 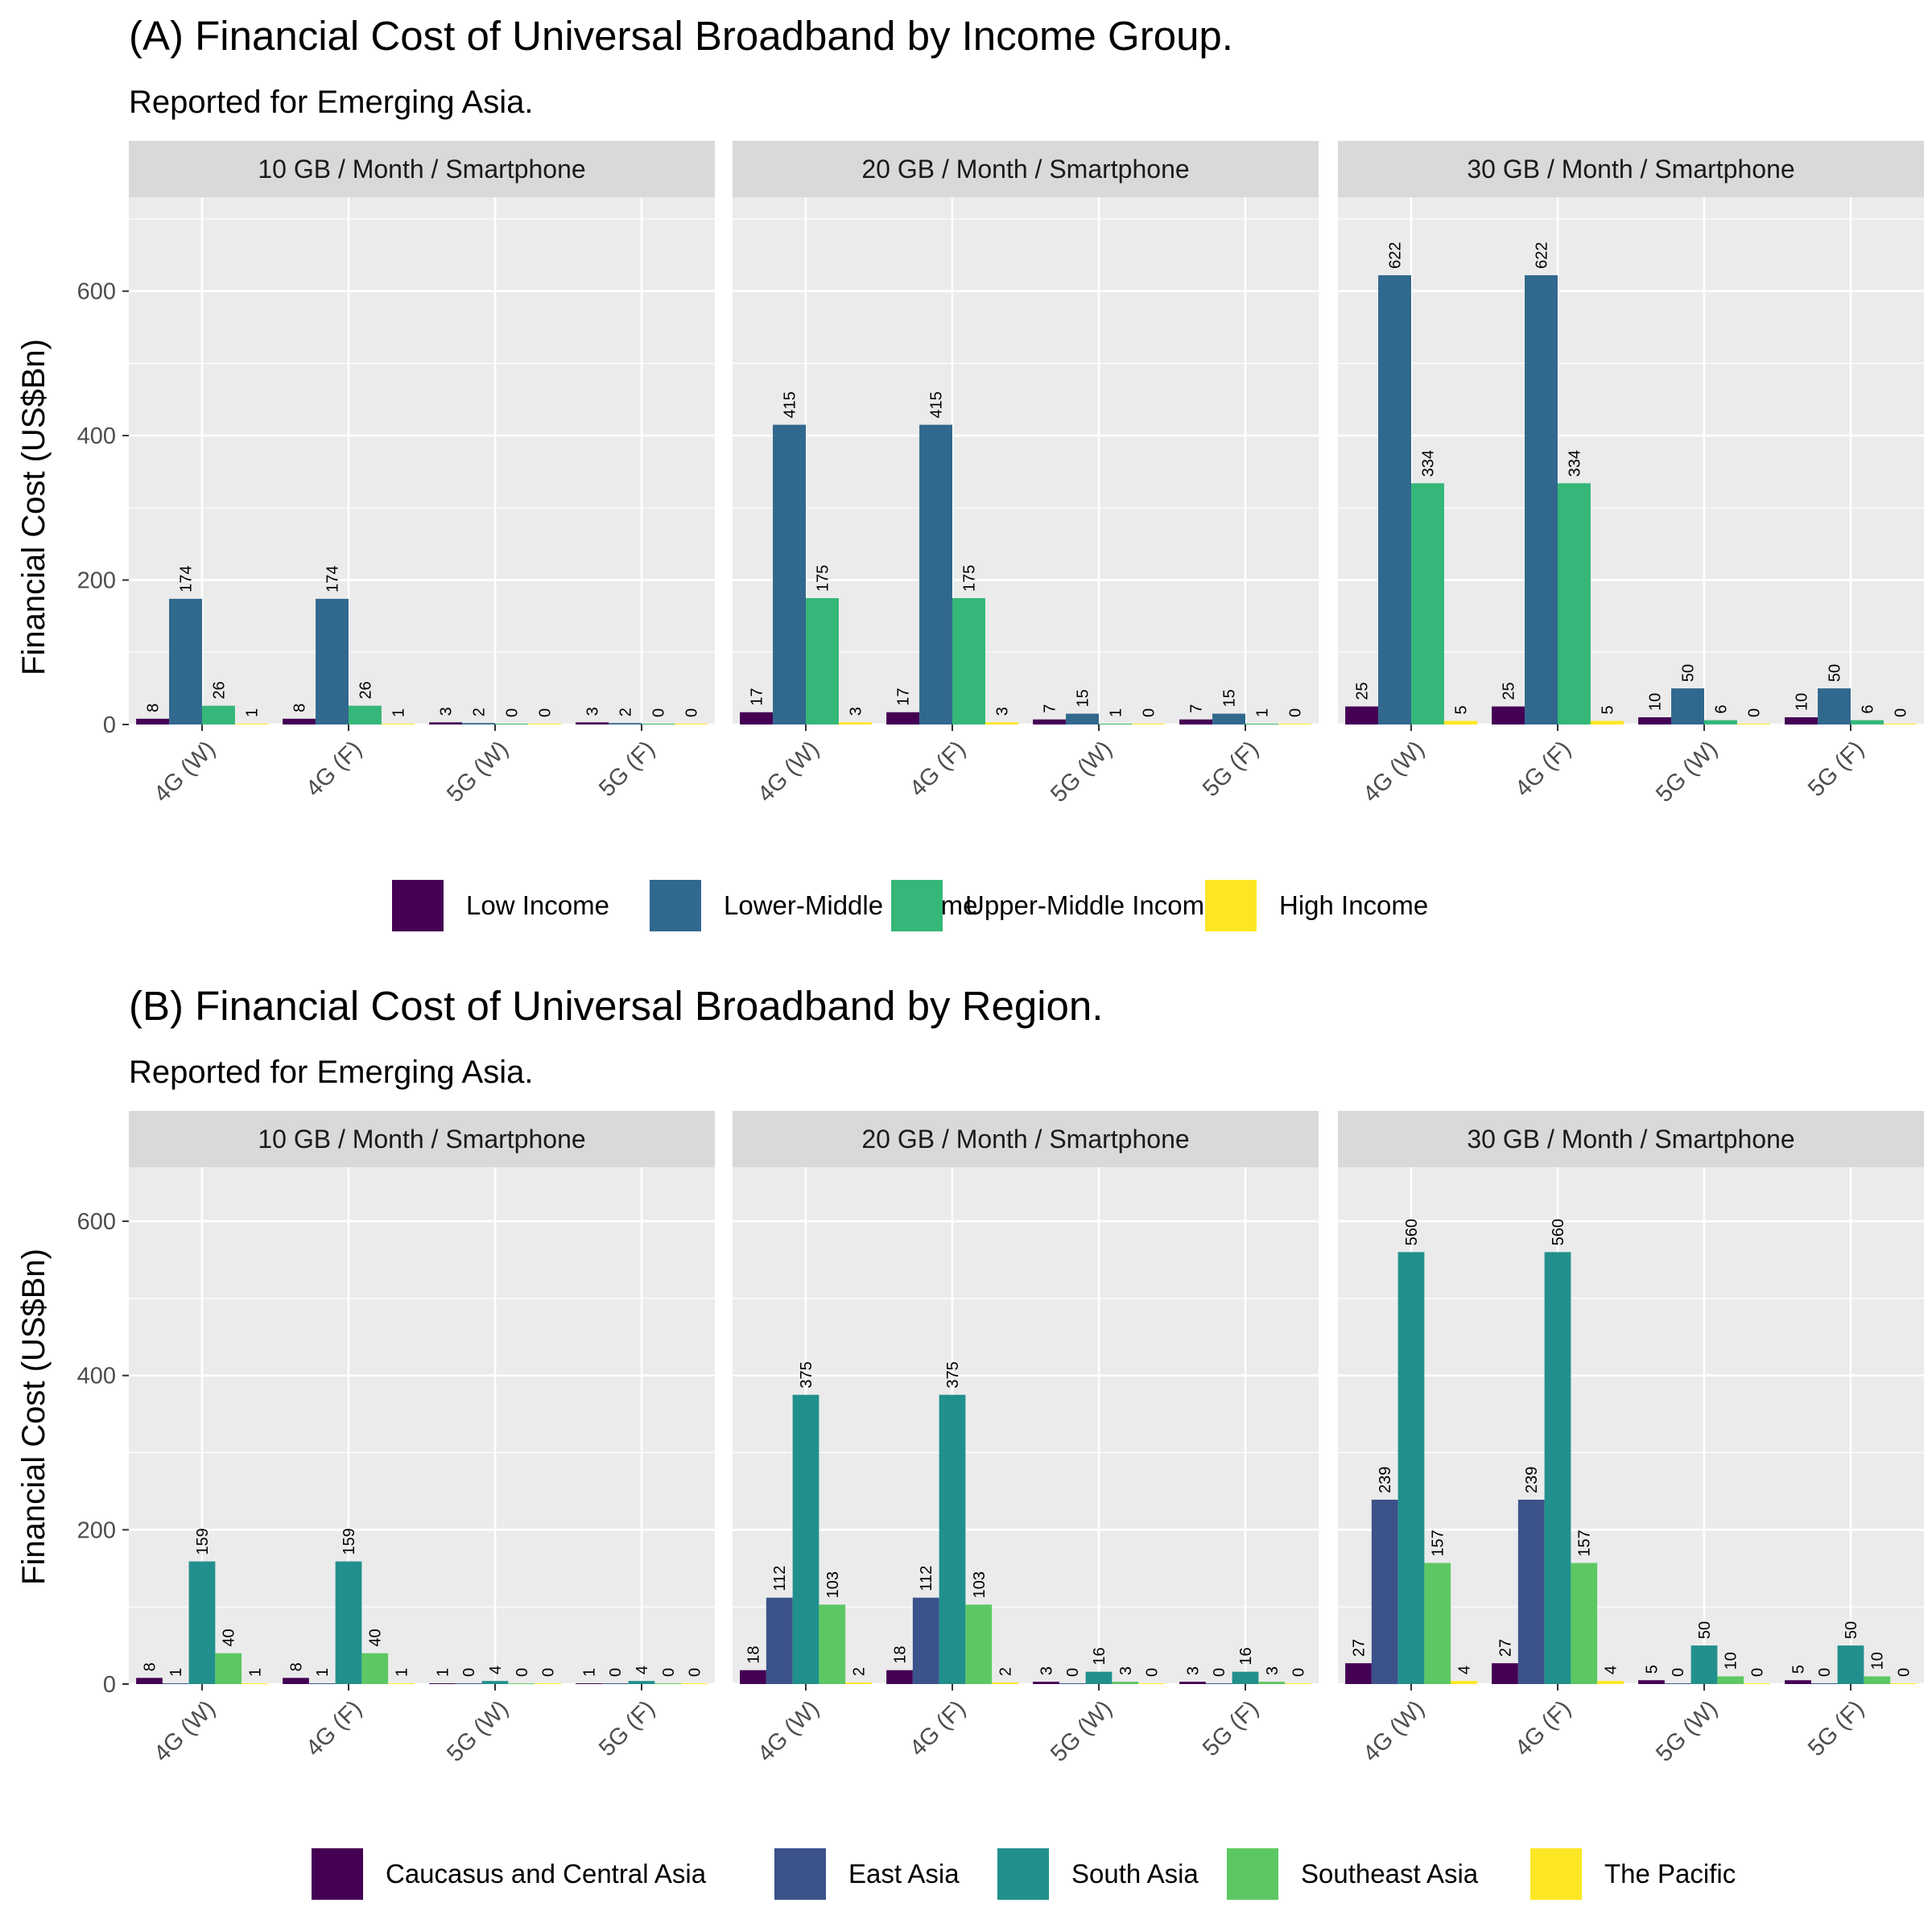 What do you see at coordinates (1670, 1874) in the screenshot?
I see `legend-label: The Pacific` at bounding box center [1670, 1874].